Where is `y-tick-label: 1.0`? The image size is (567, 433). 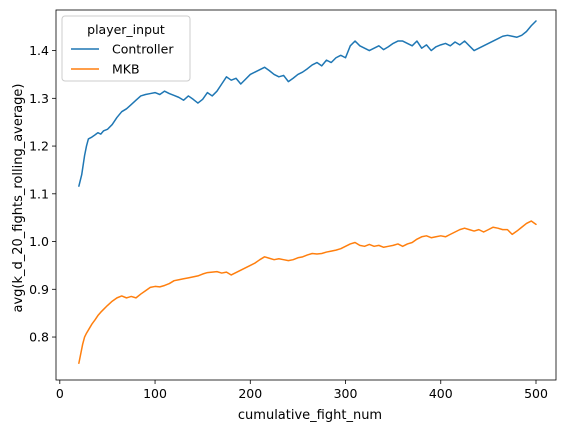
y-tick-label: 1.0 is located at coordinates (39, 241).